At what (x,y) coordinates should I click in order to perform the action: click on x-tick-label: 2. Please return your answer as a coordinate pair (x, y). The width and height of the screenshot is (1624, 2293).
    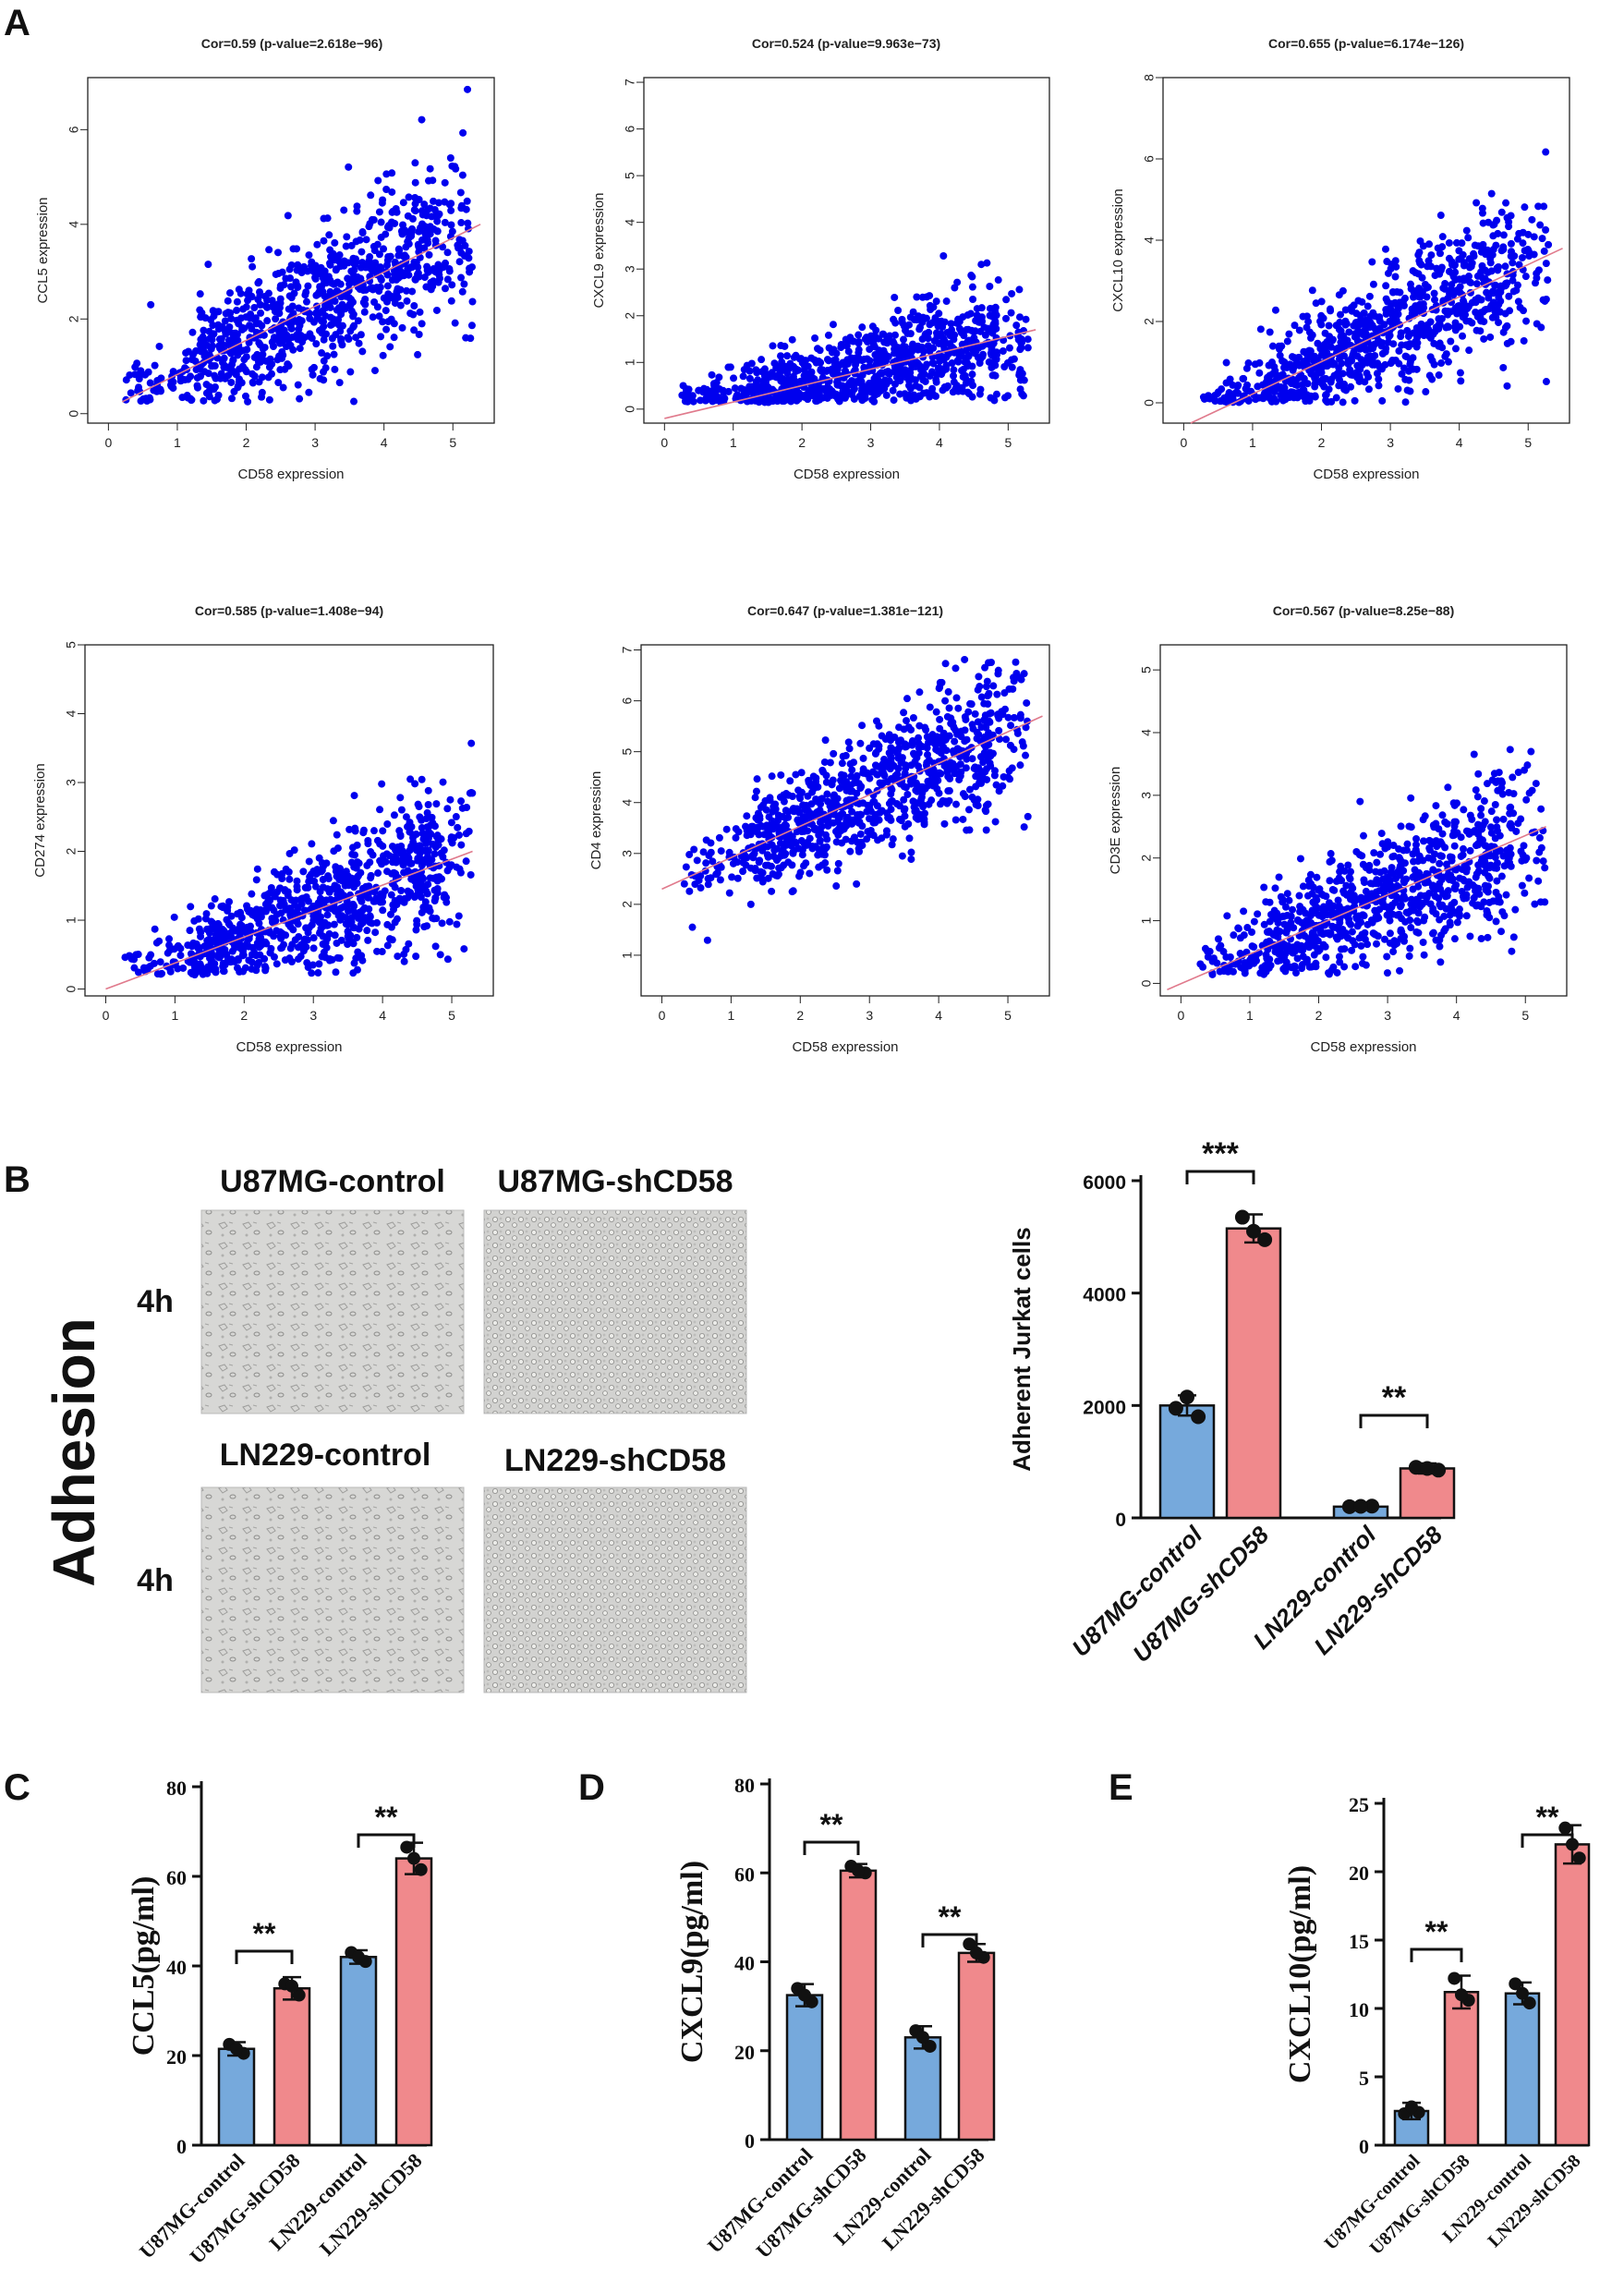
    Looking at the image, I should click on (247, 443).